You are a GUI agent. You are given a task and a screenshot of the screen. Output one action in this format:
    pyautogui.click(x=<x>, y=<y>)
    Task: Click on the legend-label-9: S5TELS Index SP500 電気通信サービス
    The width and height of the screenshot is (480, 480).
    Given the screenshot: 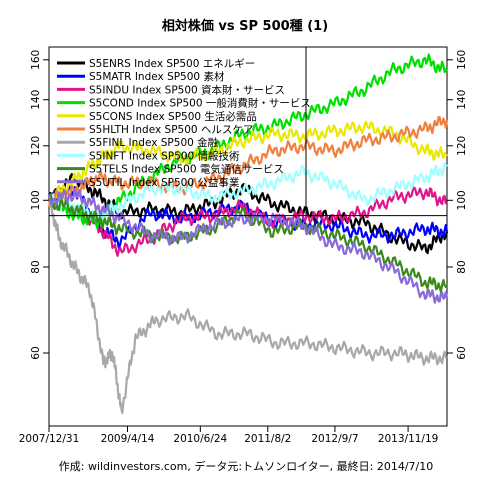 What is the action you would take?
    pyautogui.click(x=186, y=169)
    